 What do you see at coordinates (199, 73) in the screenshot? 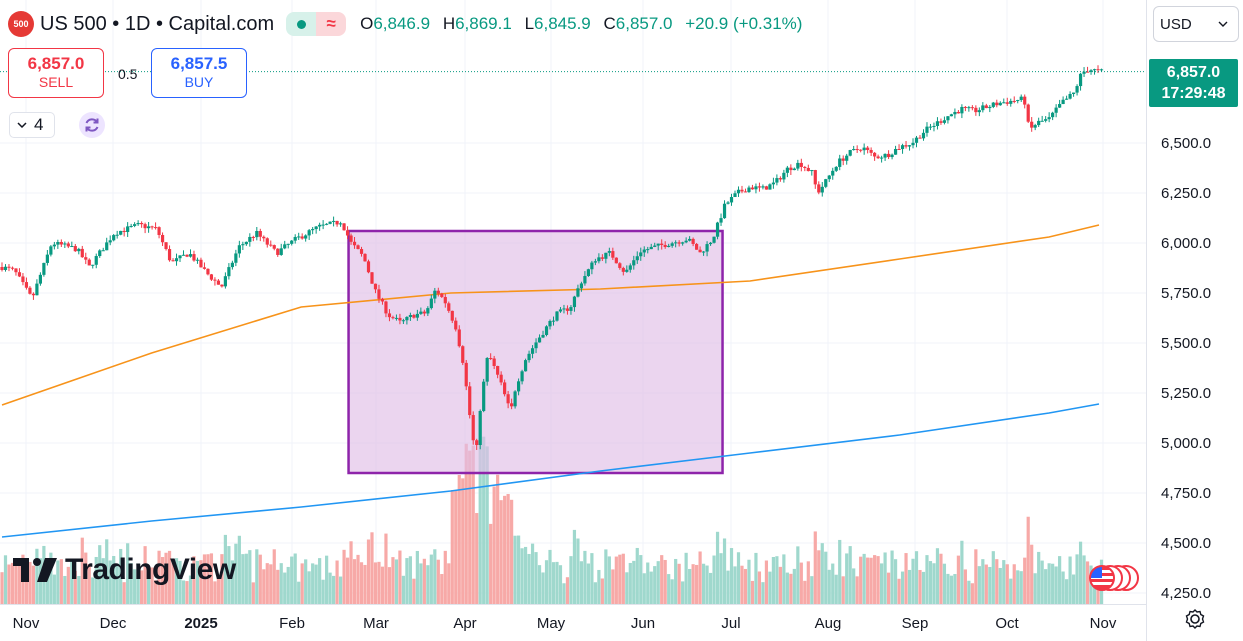
I see `buy-button: 6,857.5 BUY` at bounding box center [199, 73].